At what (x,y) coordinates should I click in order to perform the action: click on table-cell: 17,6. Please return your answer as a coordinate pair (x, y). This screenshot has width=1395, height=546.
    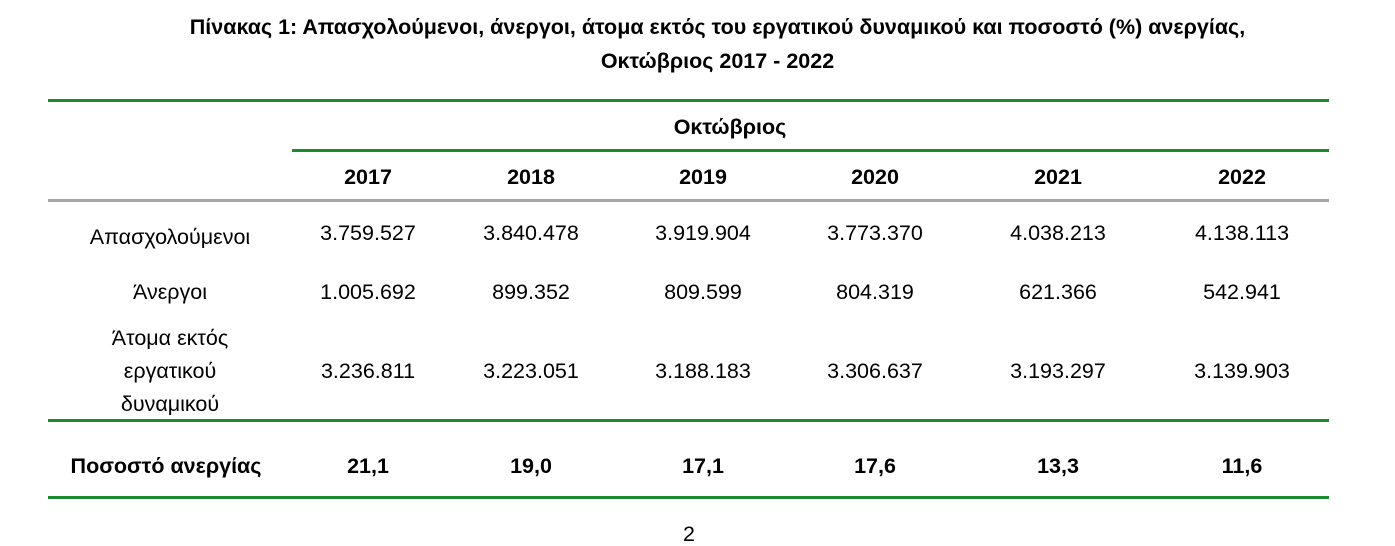
    Looking at the image, I should click on (875, 466).